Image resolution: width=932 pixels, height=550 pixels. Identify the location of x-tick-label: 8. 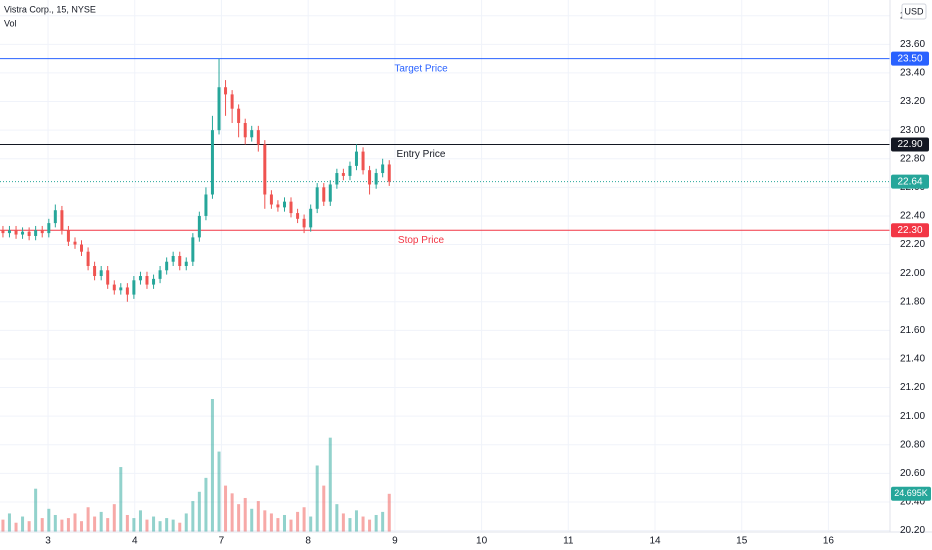
(308, 541).